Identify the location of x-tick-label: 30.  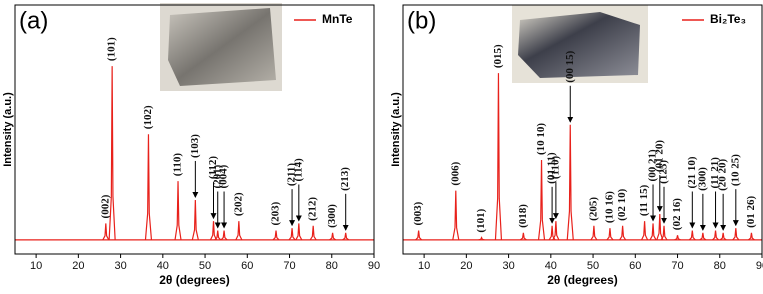
(120, 266).